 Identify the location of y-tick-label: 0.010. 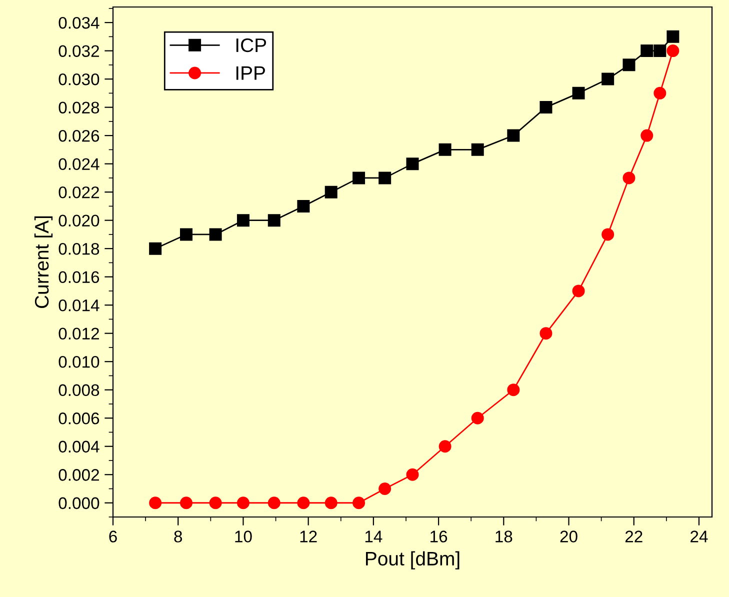
(79, 362).